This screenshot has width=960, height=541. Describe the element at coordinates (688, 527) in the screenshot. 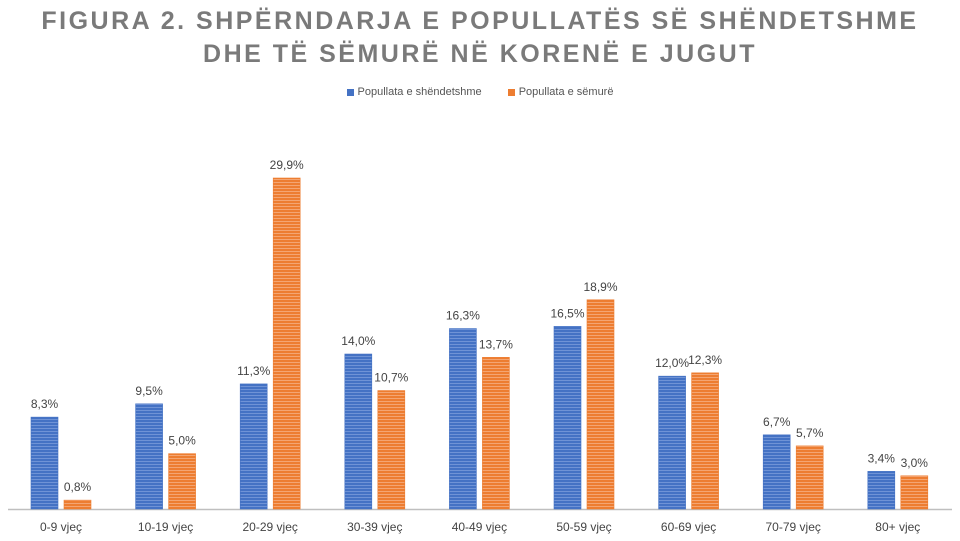

I see `x-tick-label-6: 60-69 vjeç` at that location.